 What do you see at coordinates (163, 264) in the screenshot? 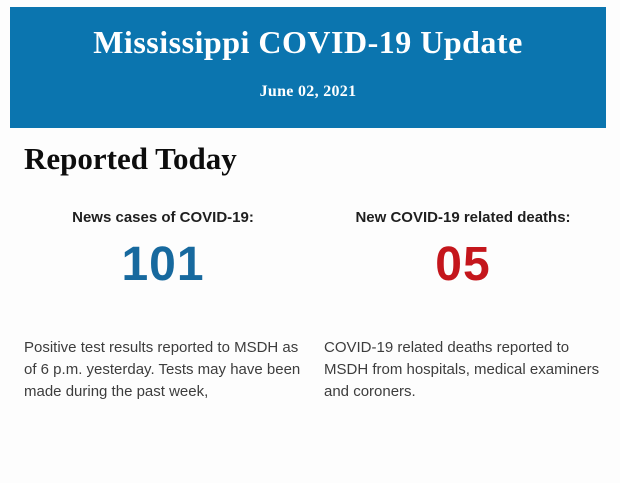
I see `new-cases-value: 101` at bounding box center [163, 264].